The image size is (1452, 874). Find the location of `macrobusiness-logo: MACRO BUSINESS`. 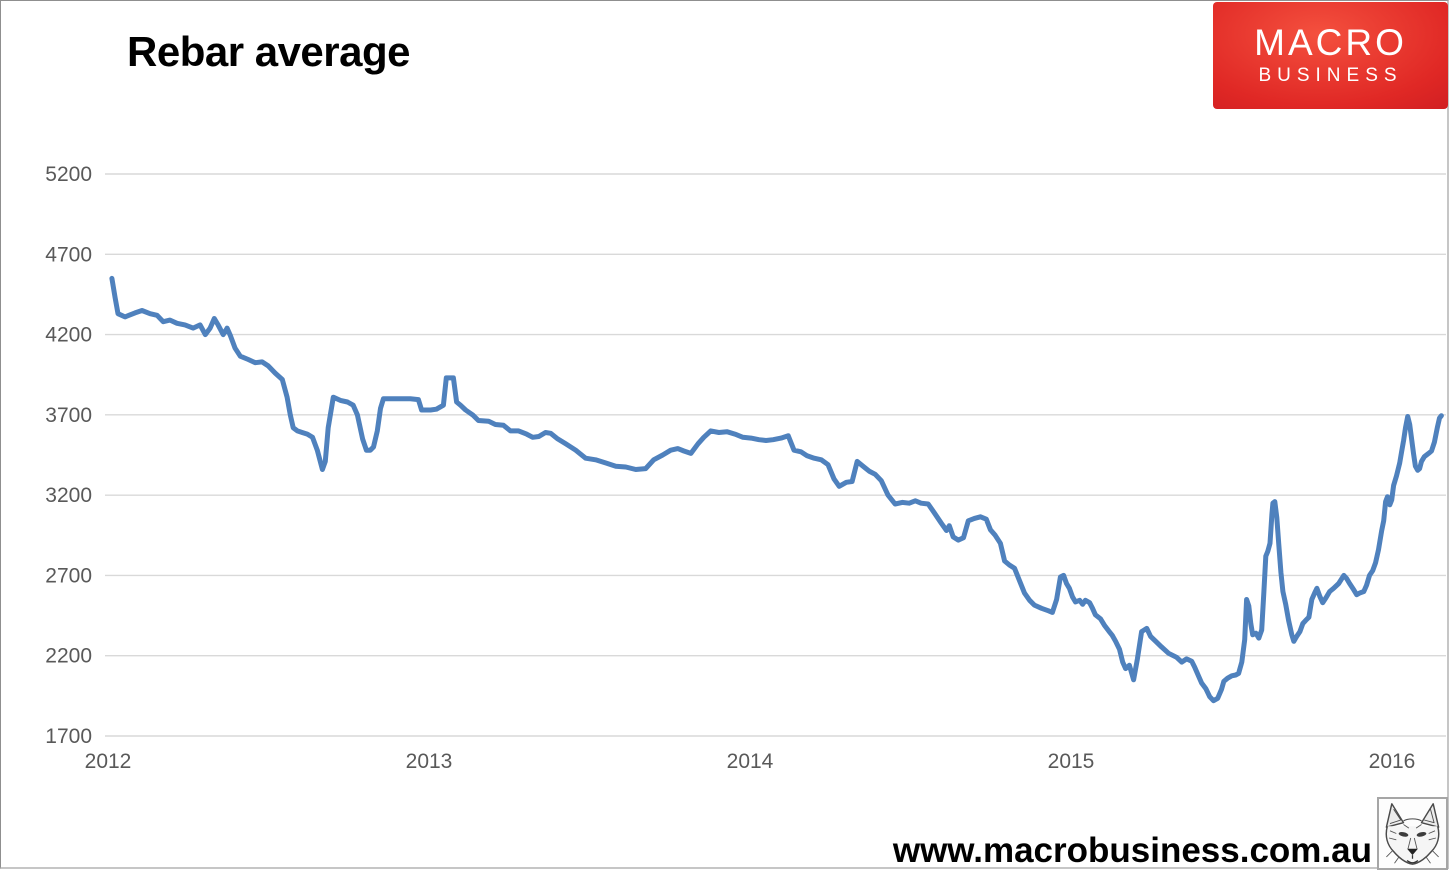

macrobusiness-logo: MACRO BUSINESS is located at coordinates (1330, 55).